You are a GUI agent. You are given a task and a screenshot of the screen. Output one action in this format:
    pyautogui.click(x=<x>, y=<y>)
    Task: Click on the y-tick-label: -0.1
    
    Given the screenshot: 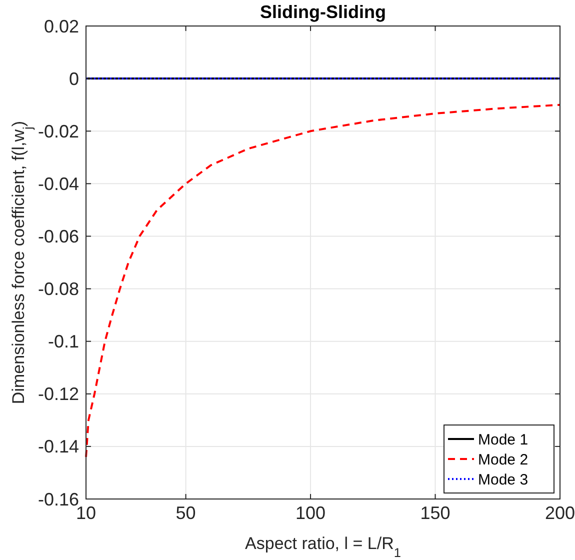 What is the action you would take?
    pyautogui.click(x=63, y=342)
    